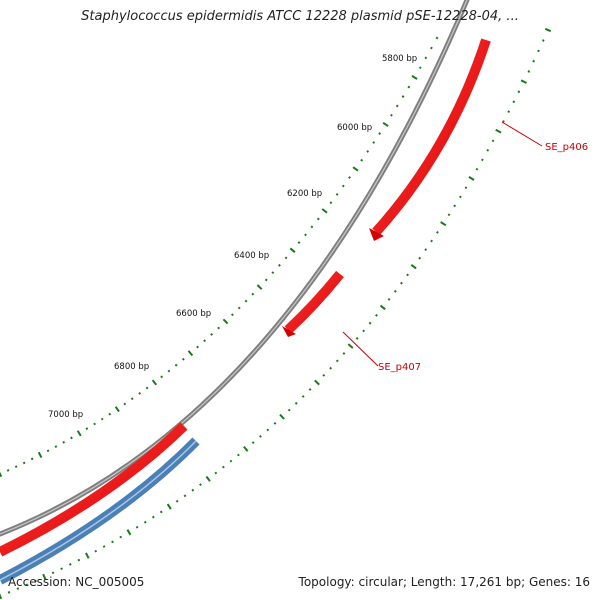 The width and height of the screenshot is (600, 600). Describe the element at coordinates (94, 489) in the screenshot. I see `gene-lower-forward-shape` at that location.